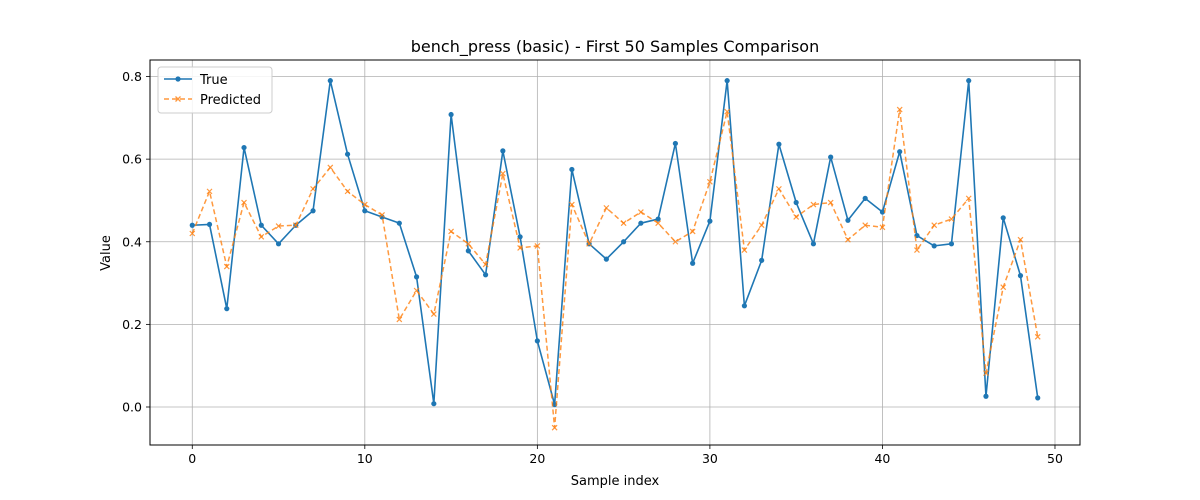 This screenshot has width=1200, height=500. What do you see at coordinates (215, 90) in the screenshot?
I see `legend: True Predicted` at bounding box center [215, 90].